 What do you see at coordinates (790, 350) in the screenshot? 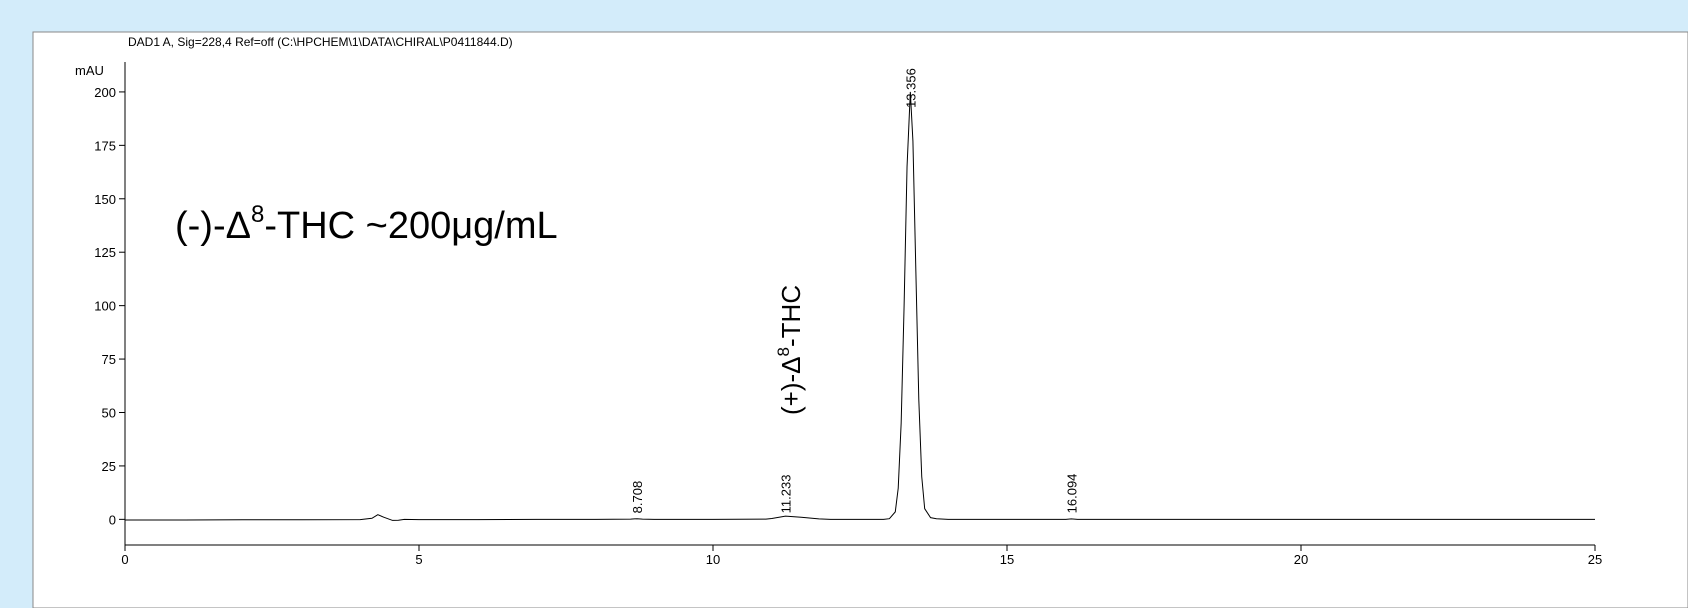
I see `peak-annotation: (+)-Δ8-THC` at bounding box center [790, 350].